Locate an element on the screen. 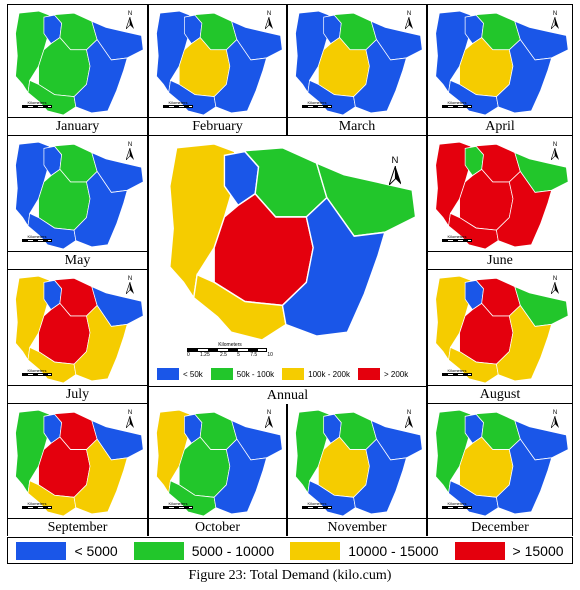 Image resolution: width=580 pixels, height=590 pixels. map-panel-february: N Kilometers February is located at coordinates (217, 69).